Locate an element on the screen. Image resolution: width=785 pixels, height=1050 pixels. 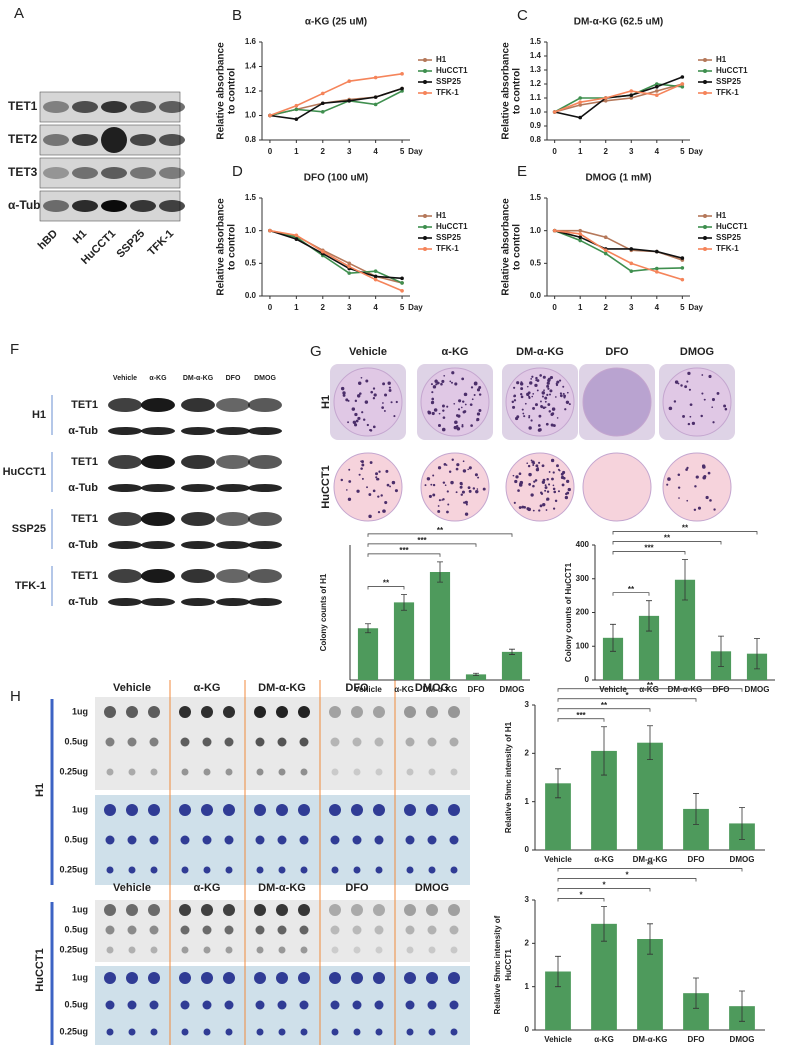
legend-label: TFK-1 is located at coordinates (727, 248).